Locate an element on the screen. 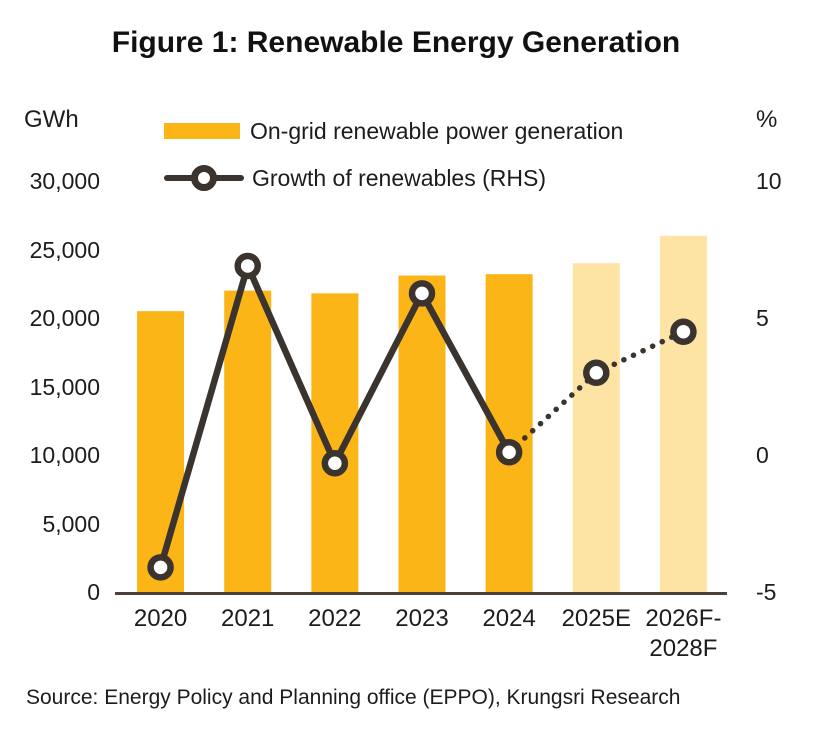  bar-2021 is located at coordinates (248, 441).